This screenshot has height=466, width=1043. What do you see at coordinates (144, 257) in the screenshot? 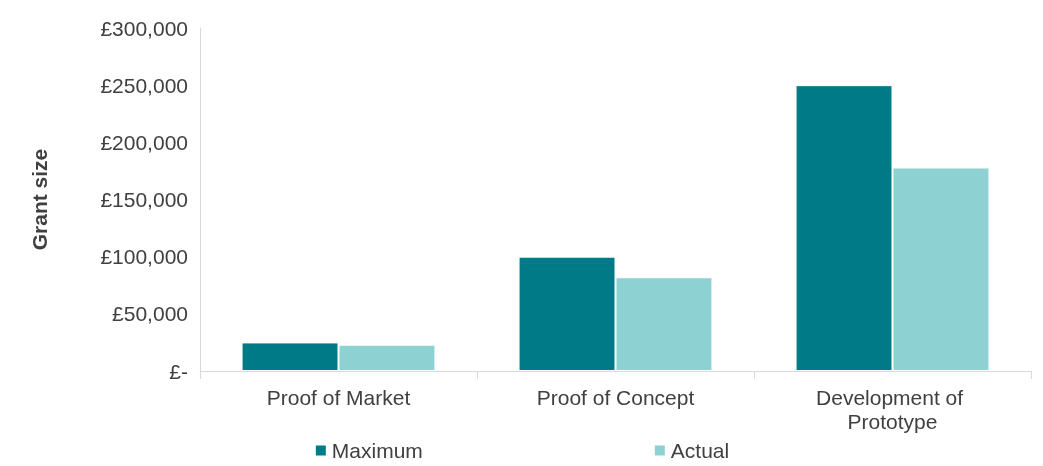
I see `y-tick-label: £100,000` at bounding box center [144, 257].